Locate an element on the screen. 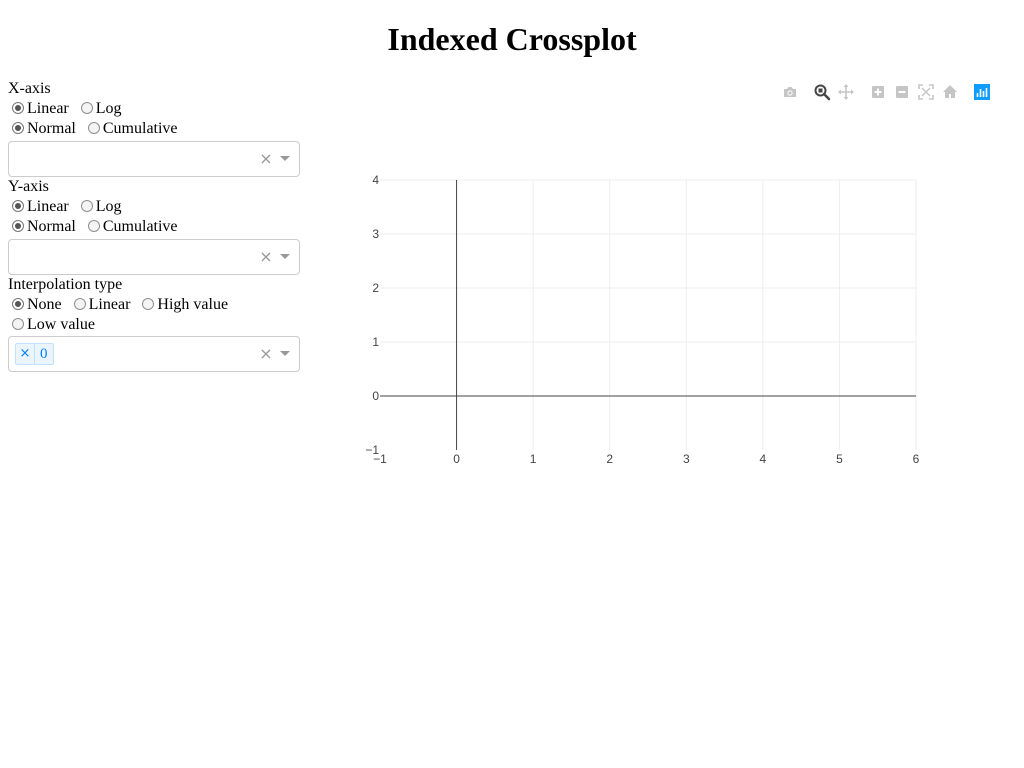 Image resolution: width=1024 pixels, height=768 pixels. y-tick-label: 0 is located at coordinates (375, 396).